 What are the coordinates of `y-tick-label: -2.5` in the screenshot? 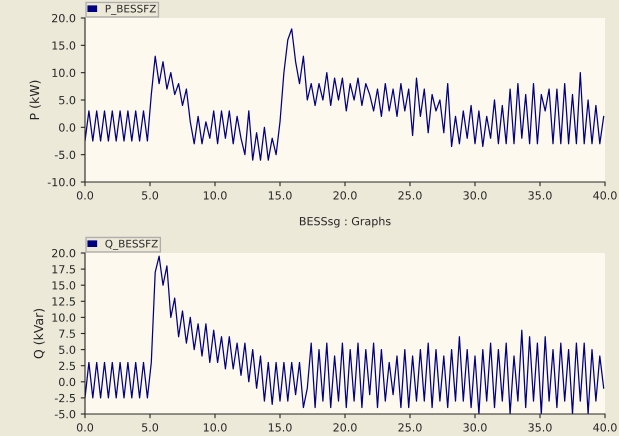 It's located at (65, 398).